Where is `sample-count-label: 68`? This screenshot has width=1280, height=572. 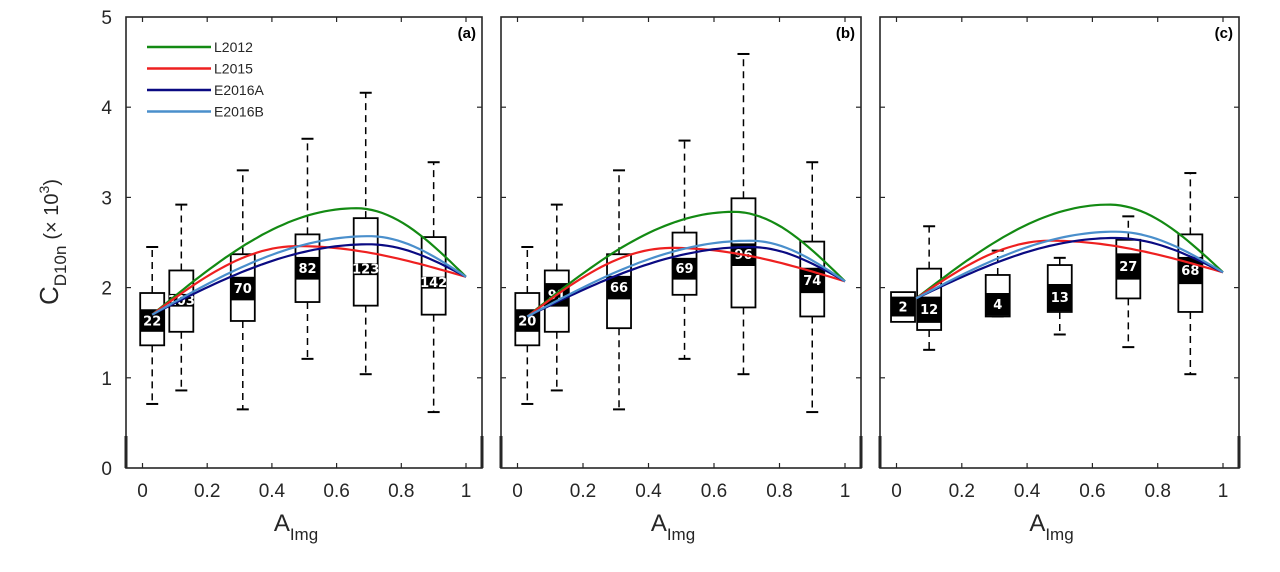 sample-count-label: 68 is located at coordinates (1190, 271).